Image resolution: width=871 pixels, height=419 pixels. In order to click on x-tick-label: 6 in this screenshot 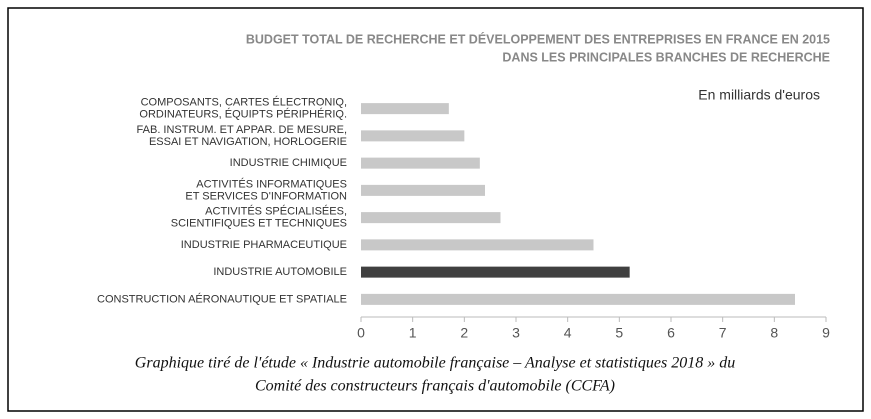, I will do `click(671, 333)`.